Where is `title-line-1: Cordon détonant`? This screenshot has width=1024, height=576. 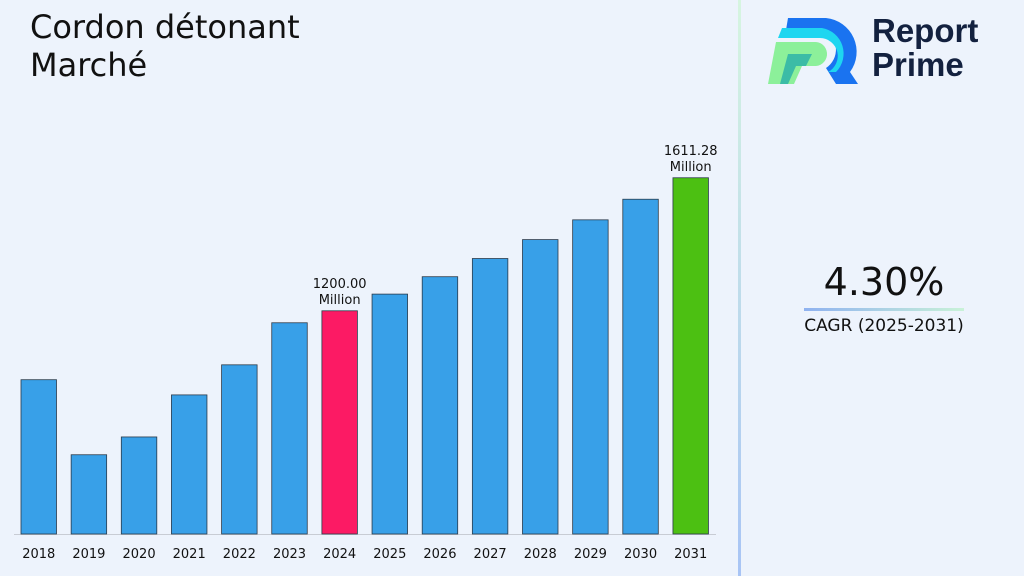
title-line-1: Cordon détonant is located at coordinates (165, 27).